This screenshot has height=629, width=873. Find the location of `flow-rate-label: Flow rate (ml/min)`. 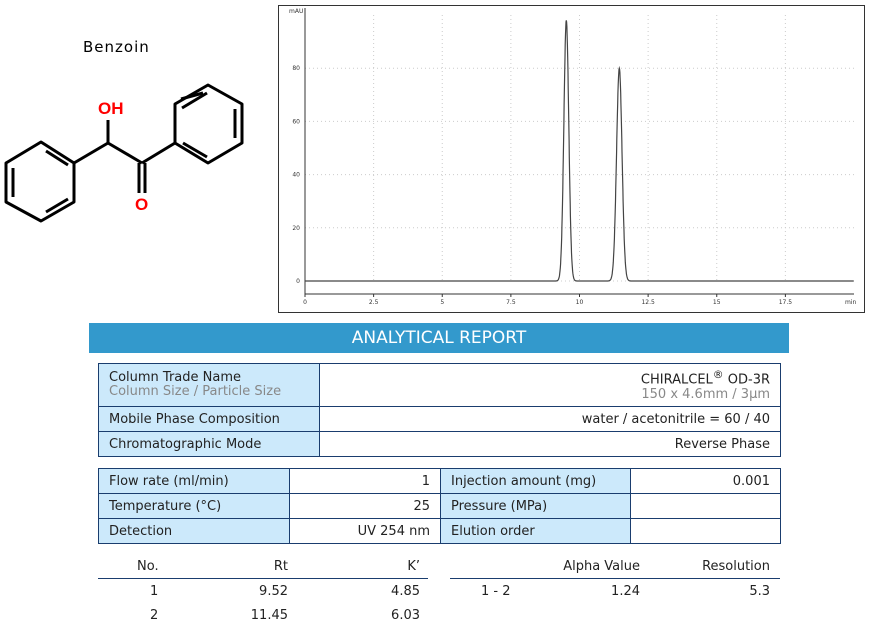

flow-rate-label: Flow rate (ml/min) is located at coordinates (194, 481).